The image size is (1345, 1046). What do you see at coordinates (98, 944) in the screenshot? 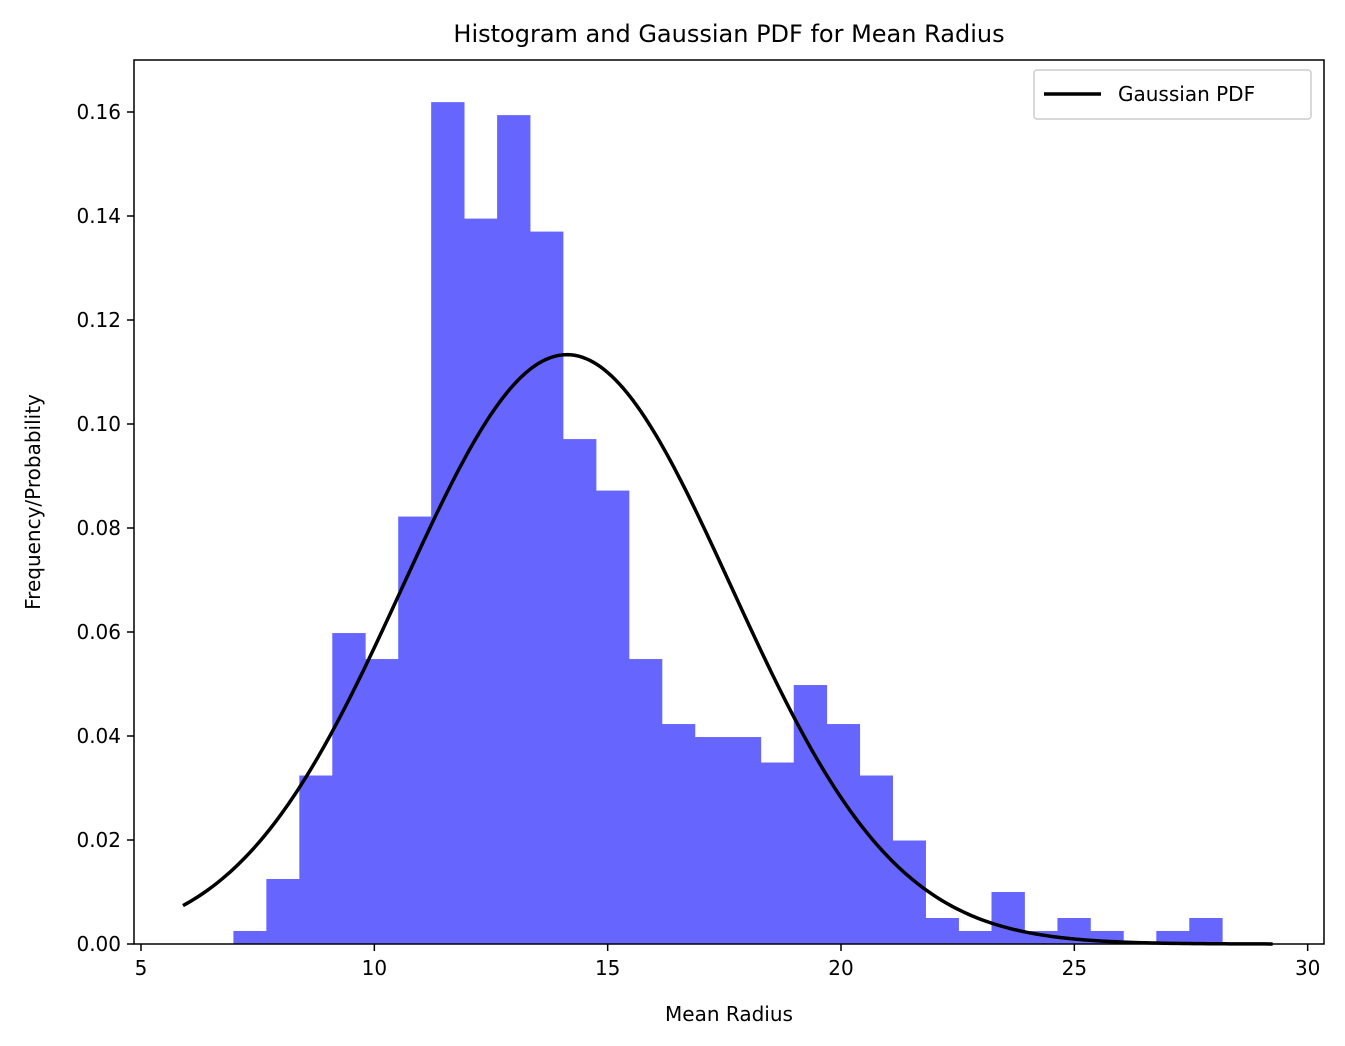
I see `y-tick-label: 0.00` at bounding box center [98, 944].